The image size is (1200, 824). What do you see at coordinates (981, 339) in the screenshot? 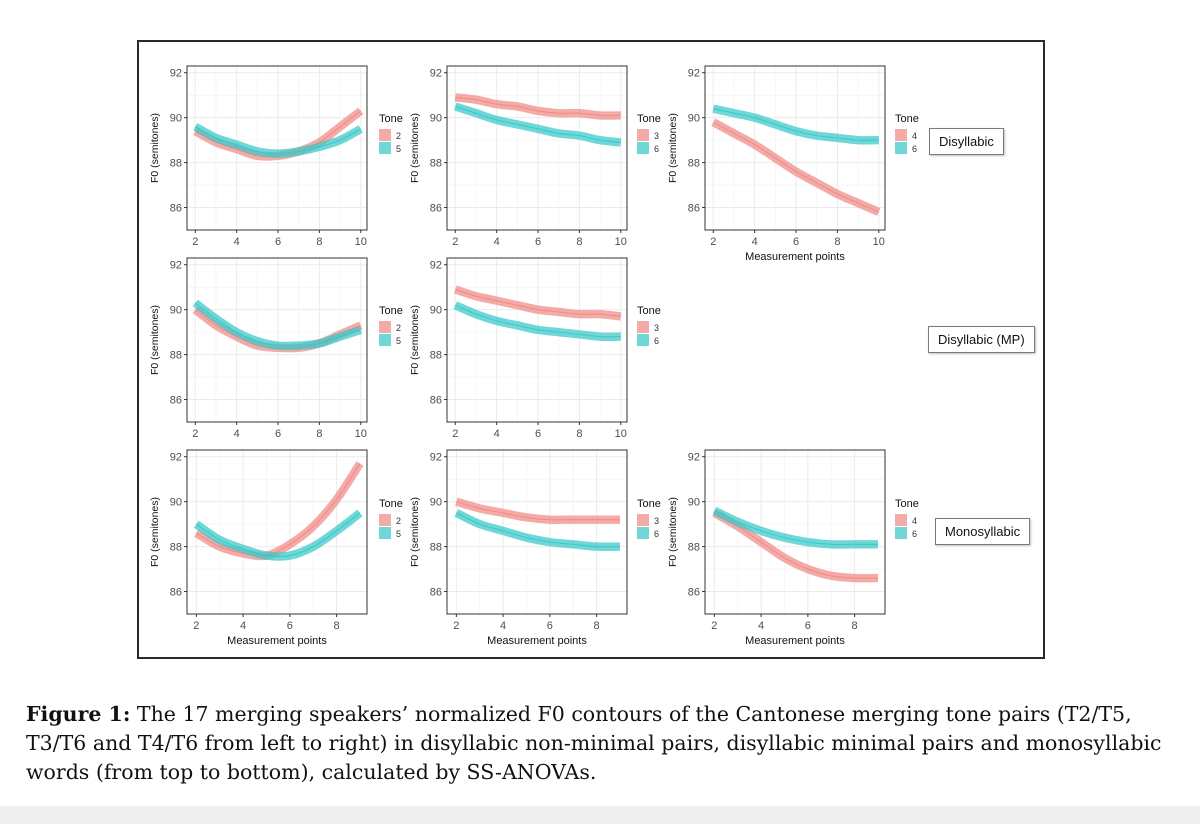
I see `row-label-disyllabic-mp: Disyllabic (MP)` at bounding box center [981, 339].